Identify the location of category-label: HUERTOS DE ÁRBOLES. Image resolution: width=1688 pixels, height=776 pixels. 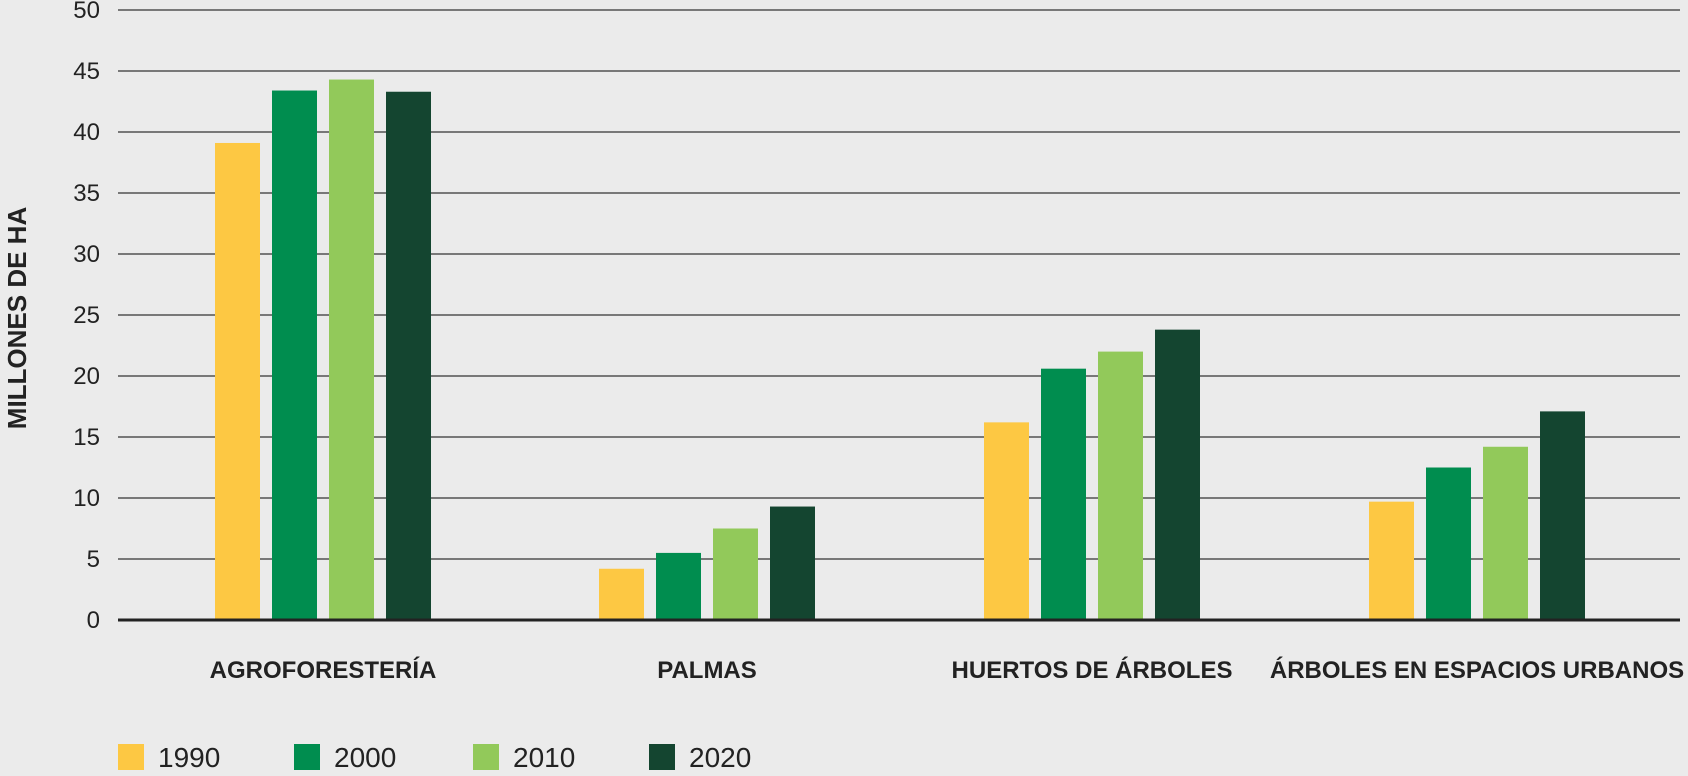
(1092, 670).